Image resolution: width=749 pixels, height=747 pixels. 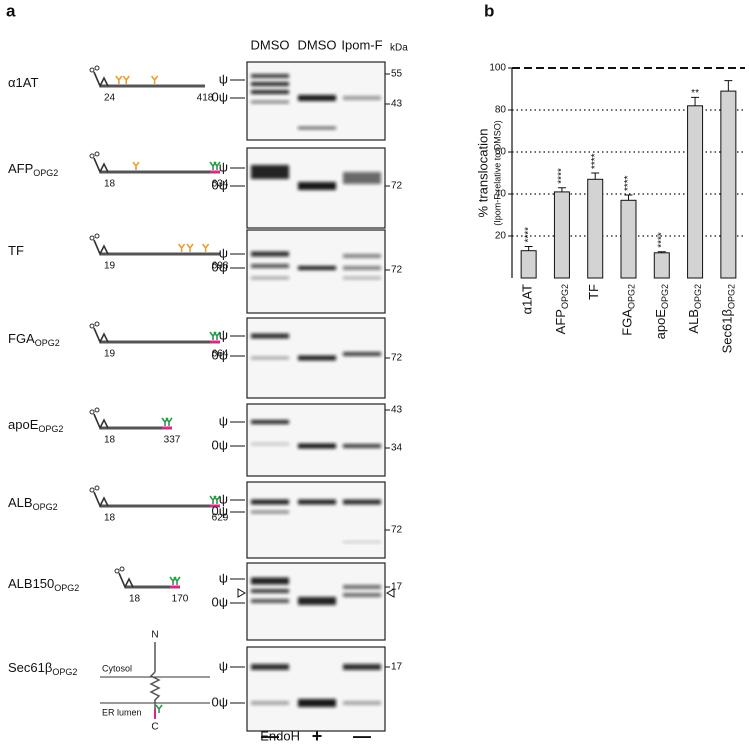 What do you see at coordinates (43, 584) in the screenshot?
I see `protein-name: ALB150OPG2` at bounding box center [43, 584].